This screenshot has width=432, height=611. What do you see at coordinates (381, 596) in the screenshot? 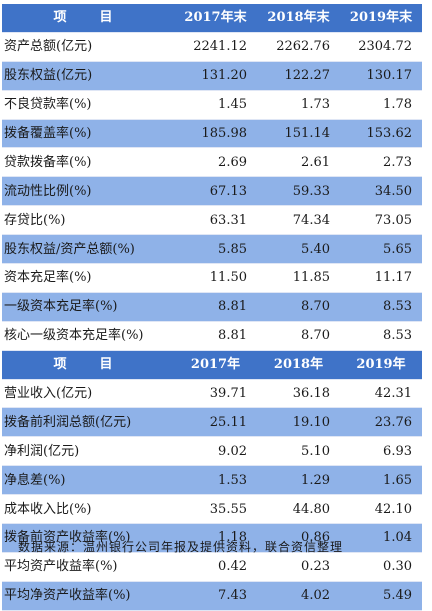
I see `cell-value: 5.49` at bounding box center [381, 596].